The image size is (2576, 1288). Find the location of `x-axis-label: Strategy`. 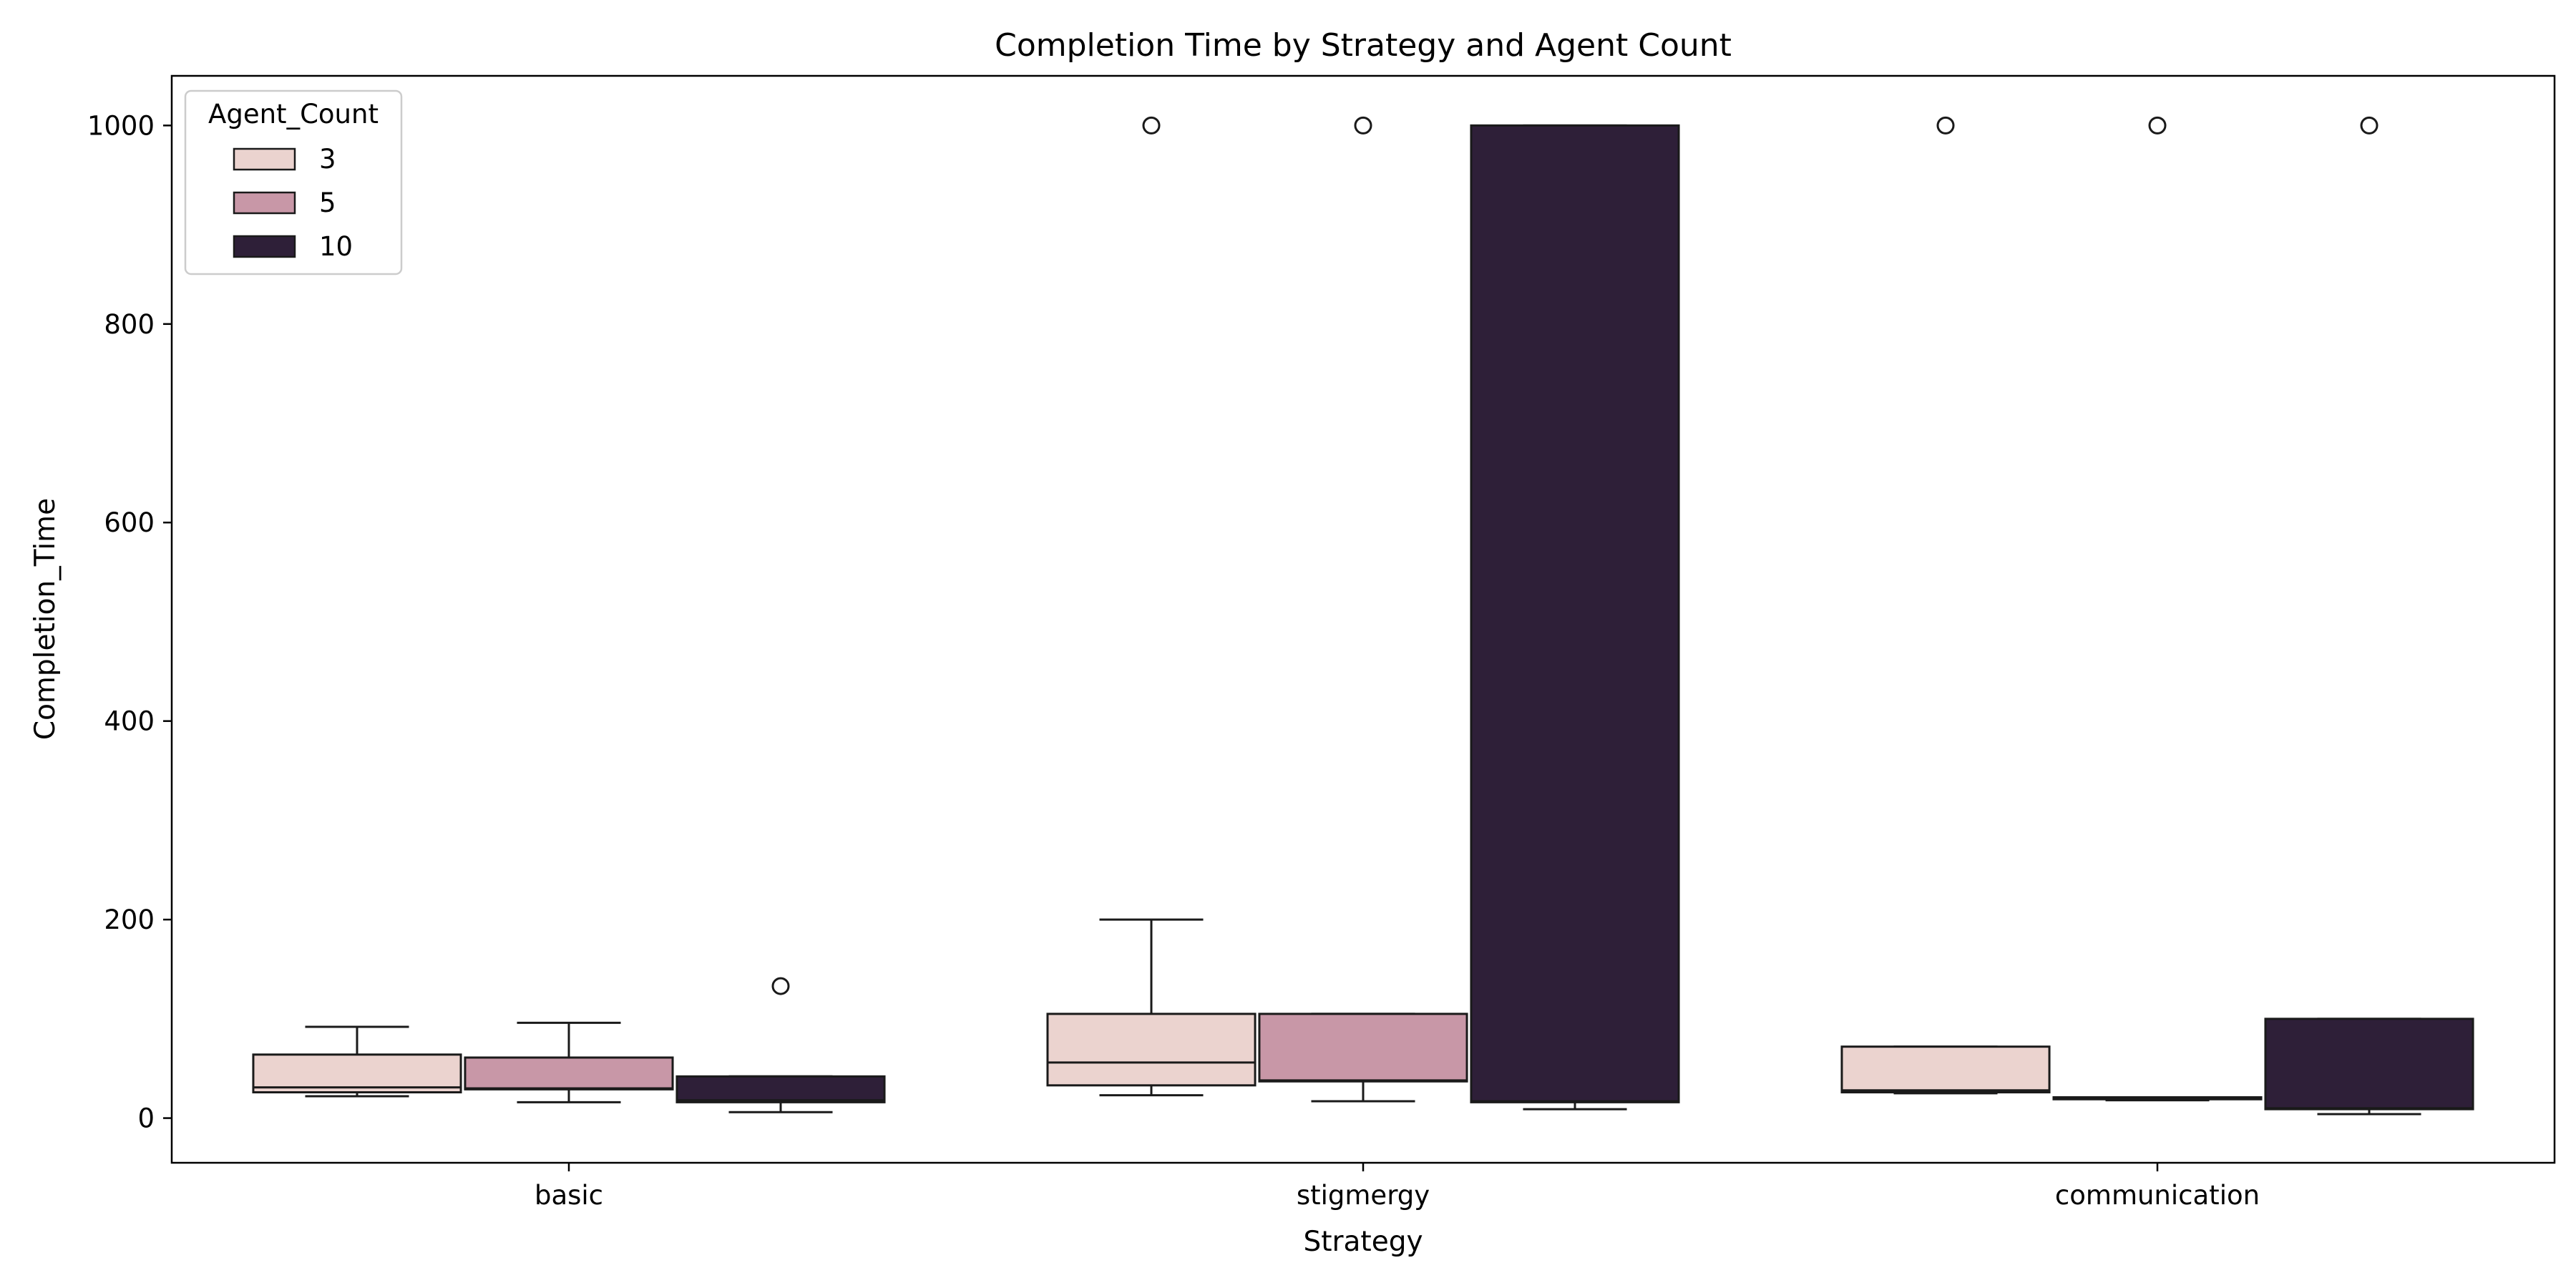

x-axis-label: Strategy is located at coordinates (1363, 1242).